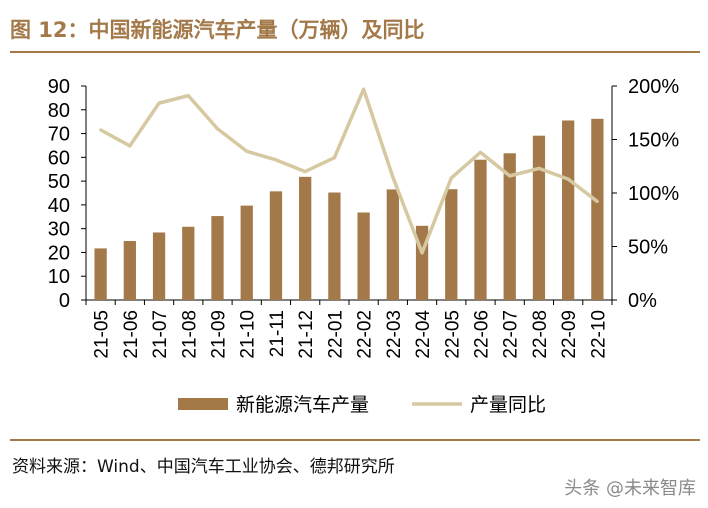 The width and height of the screenshot is (708, 508). Describe the element at coordinates (59, 111) in the screenshot. I see `y-left-tick-label: 80` at that location.